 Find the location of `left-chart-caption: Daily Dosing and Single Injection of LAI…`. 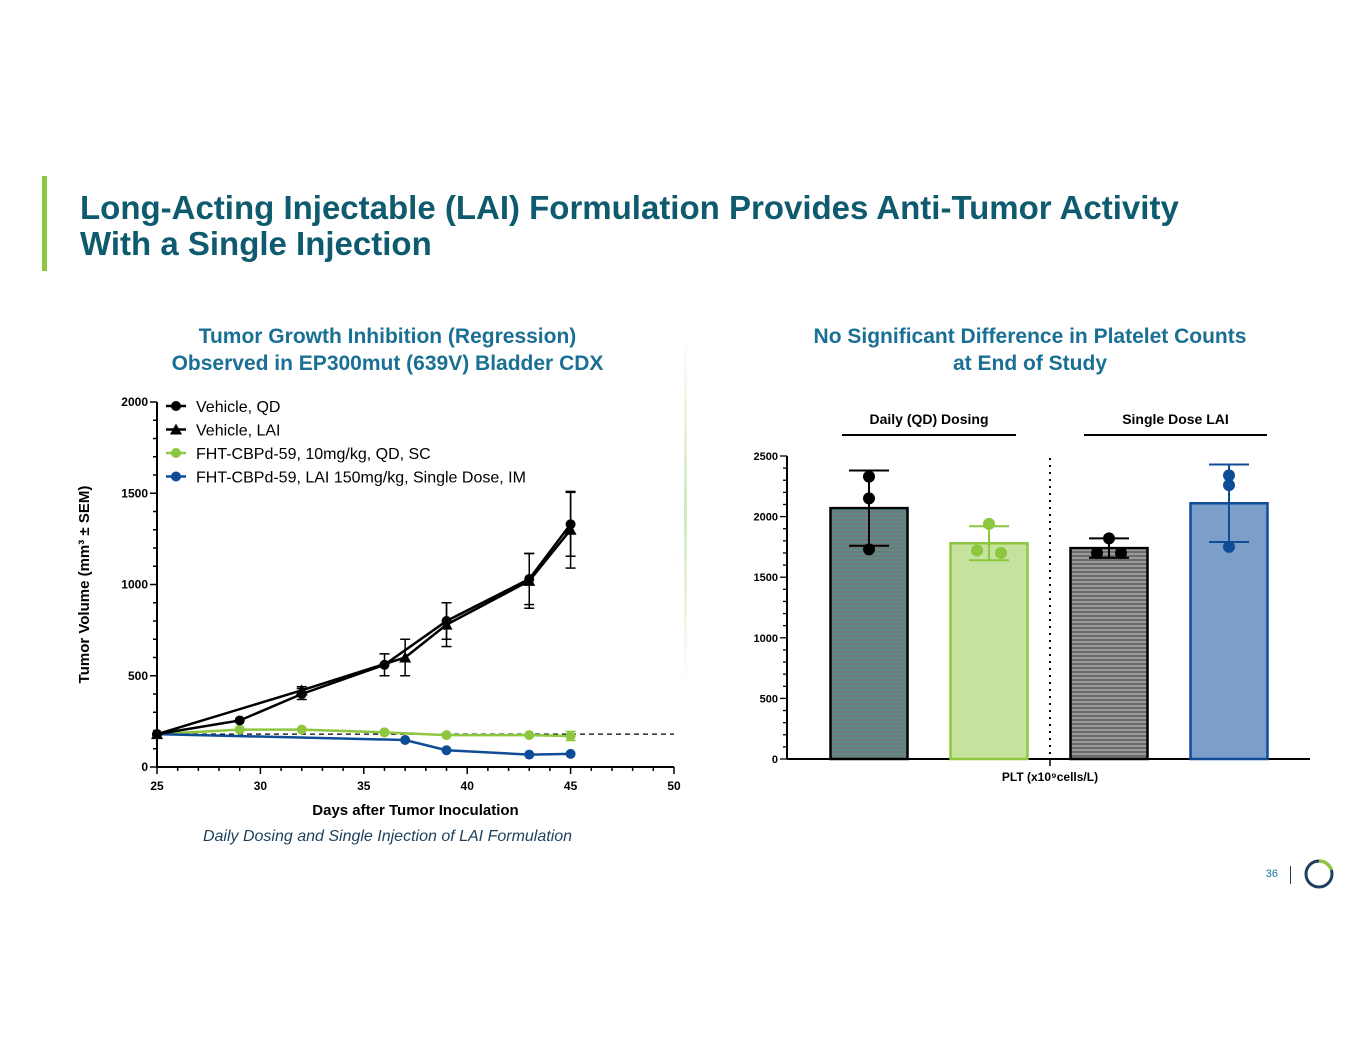

left-chart-caption: Daily Dosing and Single Injection of LAI… is located at coordinates (387, 836).